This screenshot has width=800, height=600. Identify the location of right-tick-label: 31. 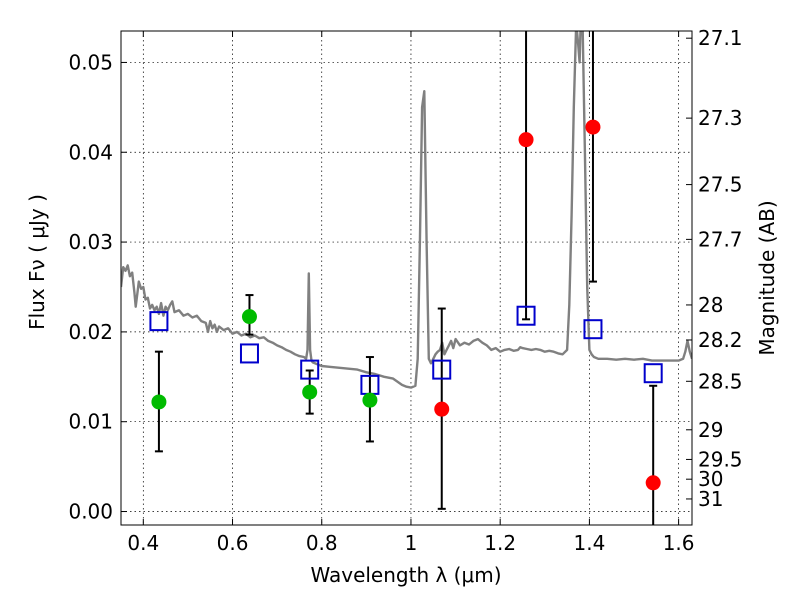
(710, 499).